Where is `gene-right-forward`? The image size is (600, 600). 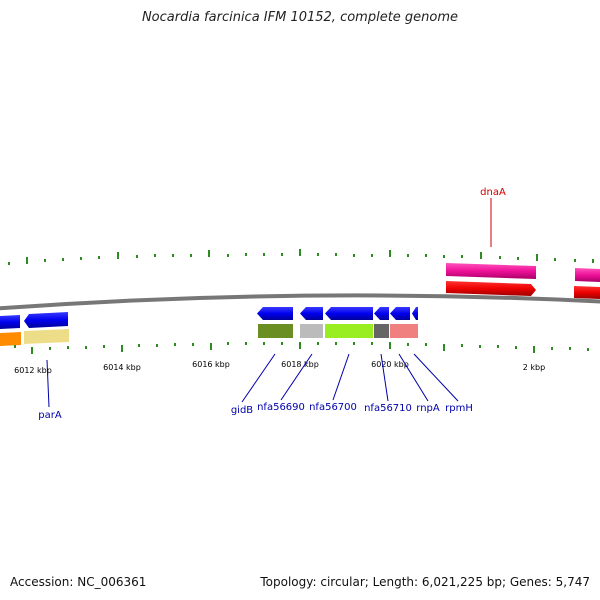
gene-right-forward is located at coordinates (587, 275).